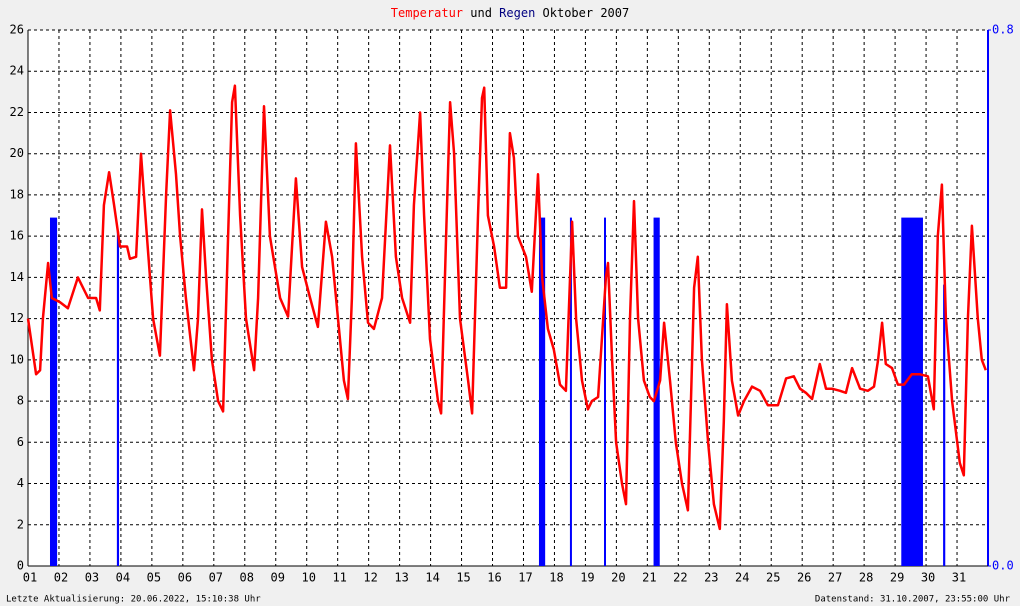 Image resolution: width=1020 pixels, height=606 pixels. What do you see at coordinates (17, 30) in the screenshot?
I see `y-tick-label: 26` at bounding box center [17, 30].